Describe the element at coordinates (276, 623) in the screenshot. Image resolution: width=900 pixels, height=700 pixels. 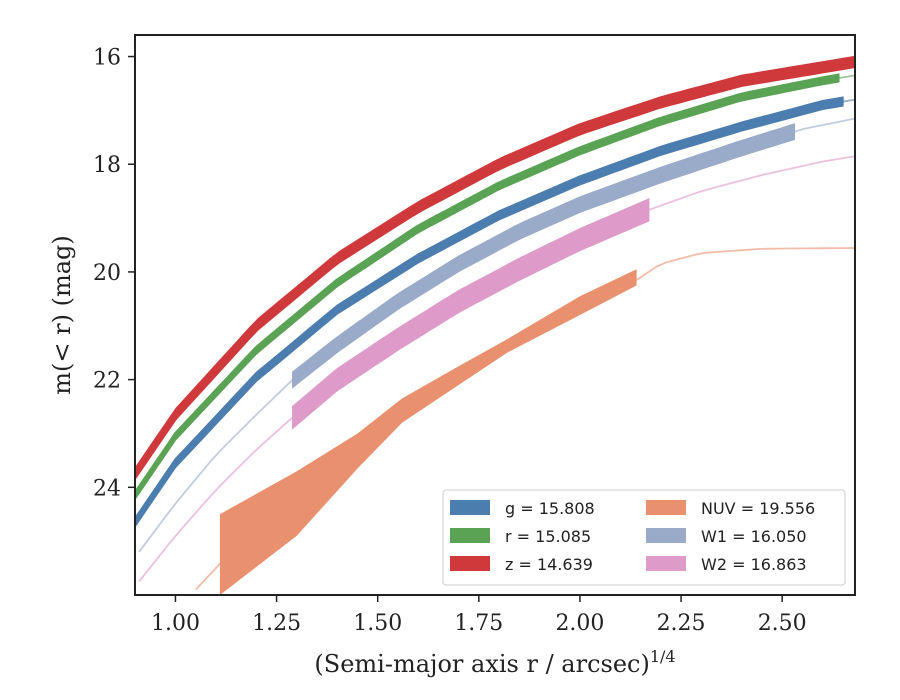
I see `x-tick-label: 1.25` at that location.